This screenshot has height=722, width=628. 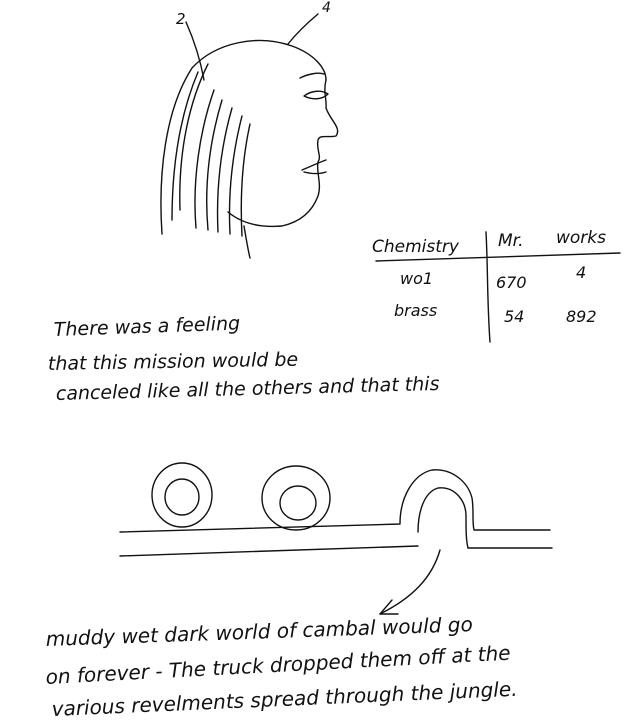 I want to click on head-outline, so click(x=243, y=137).